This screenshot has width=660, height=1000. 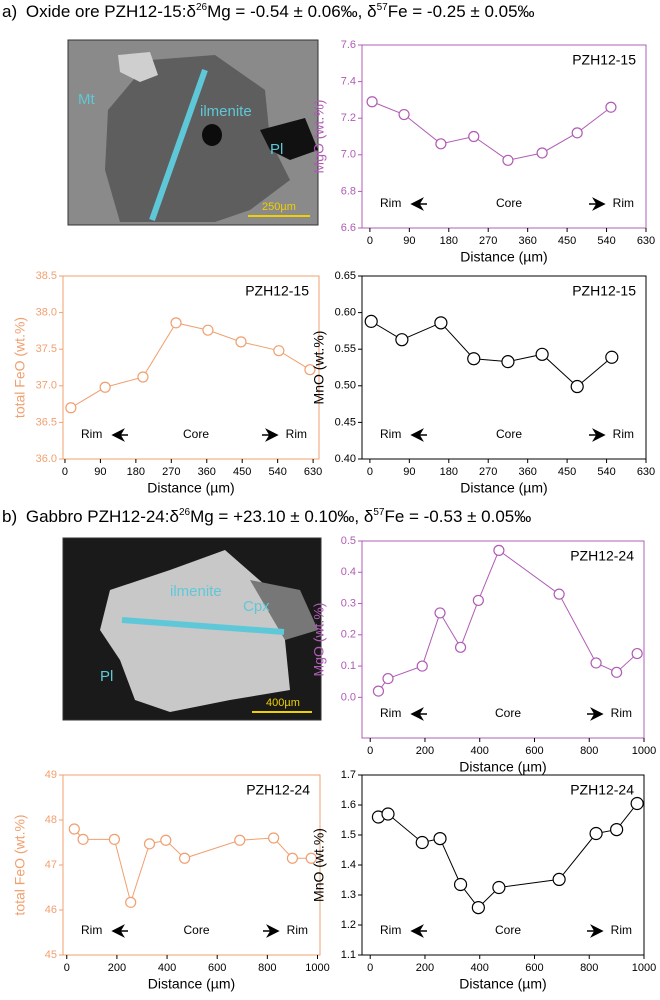 I want to click on y-tick-label: 1.3, so click(x=348, y=895).